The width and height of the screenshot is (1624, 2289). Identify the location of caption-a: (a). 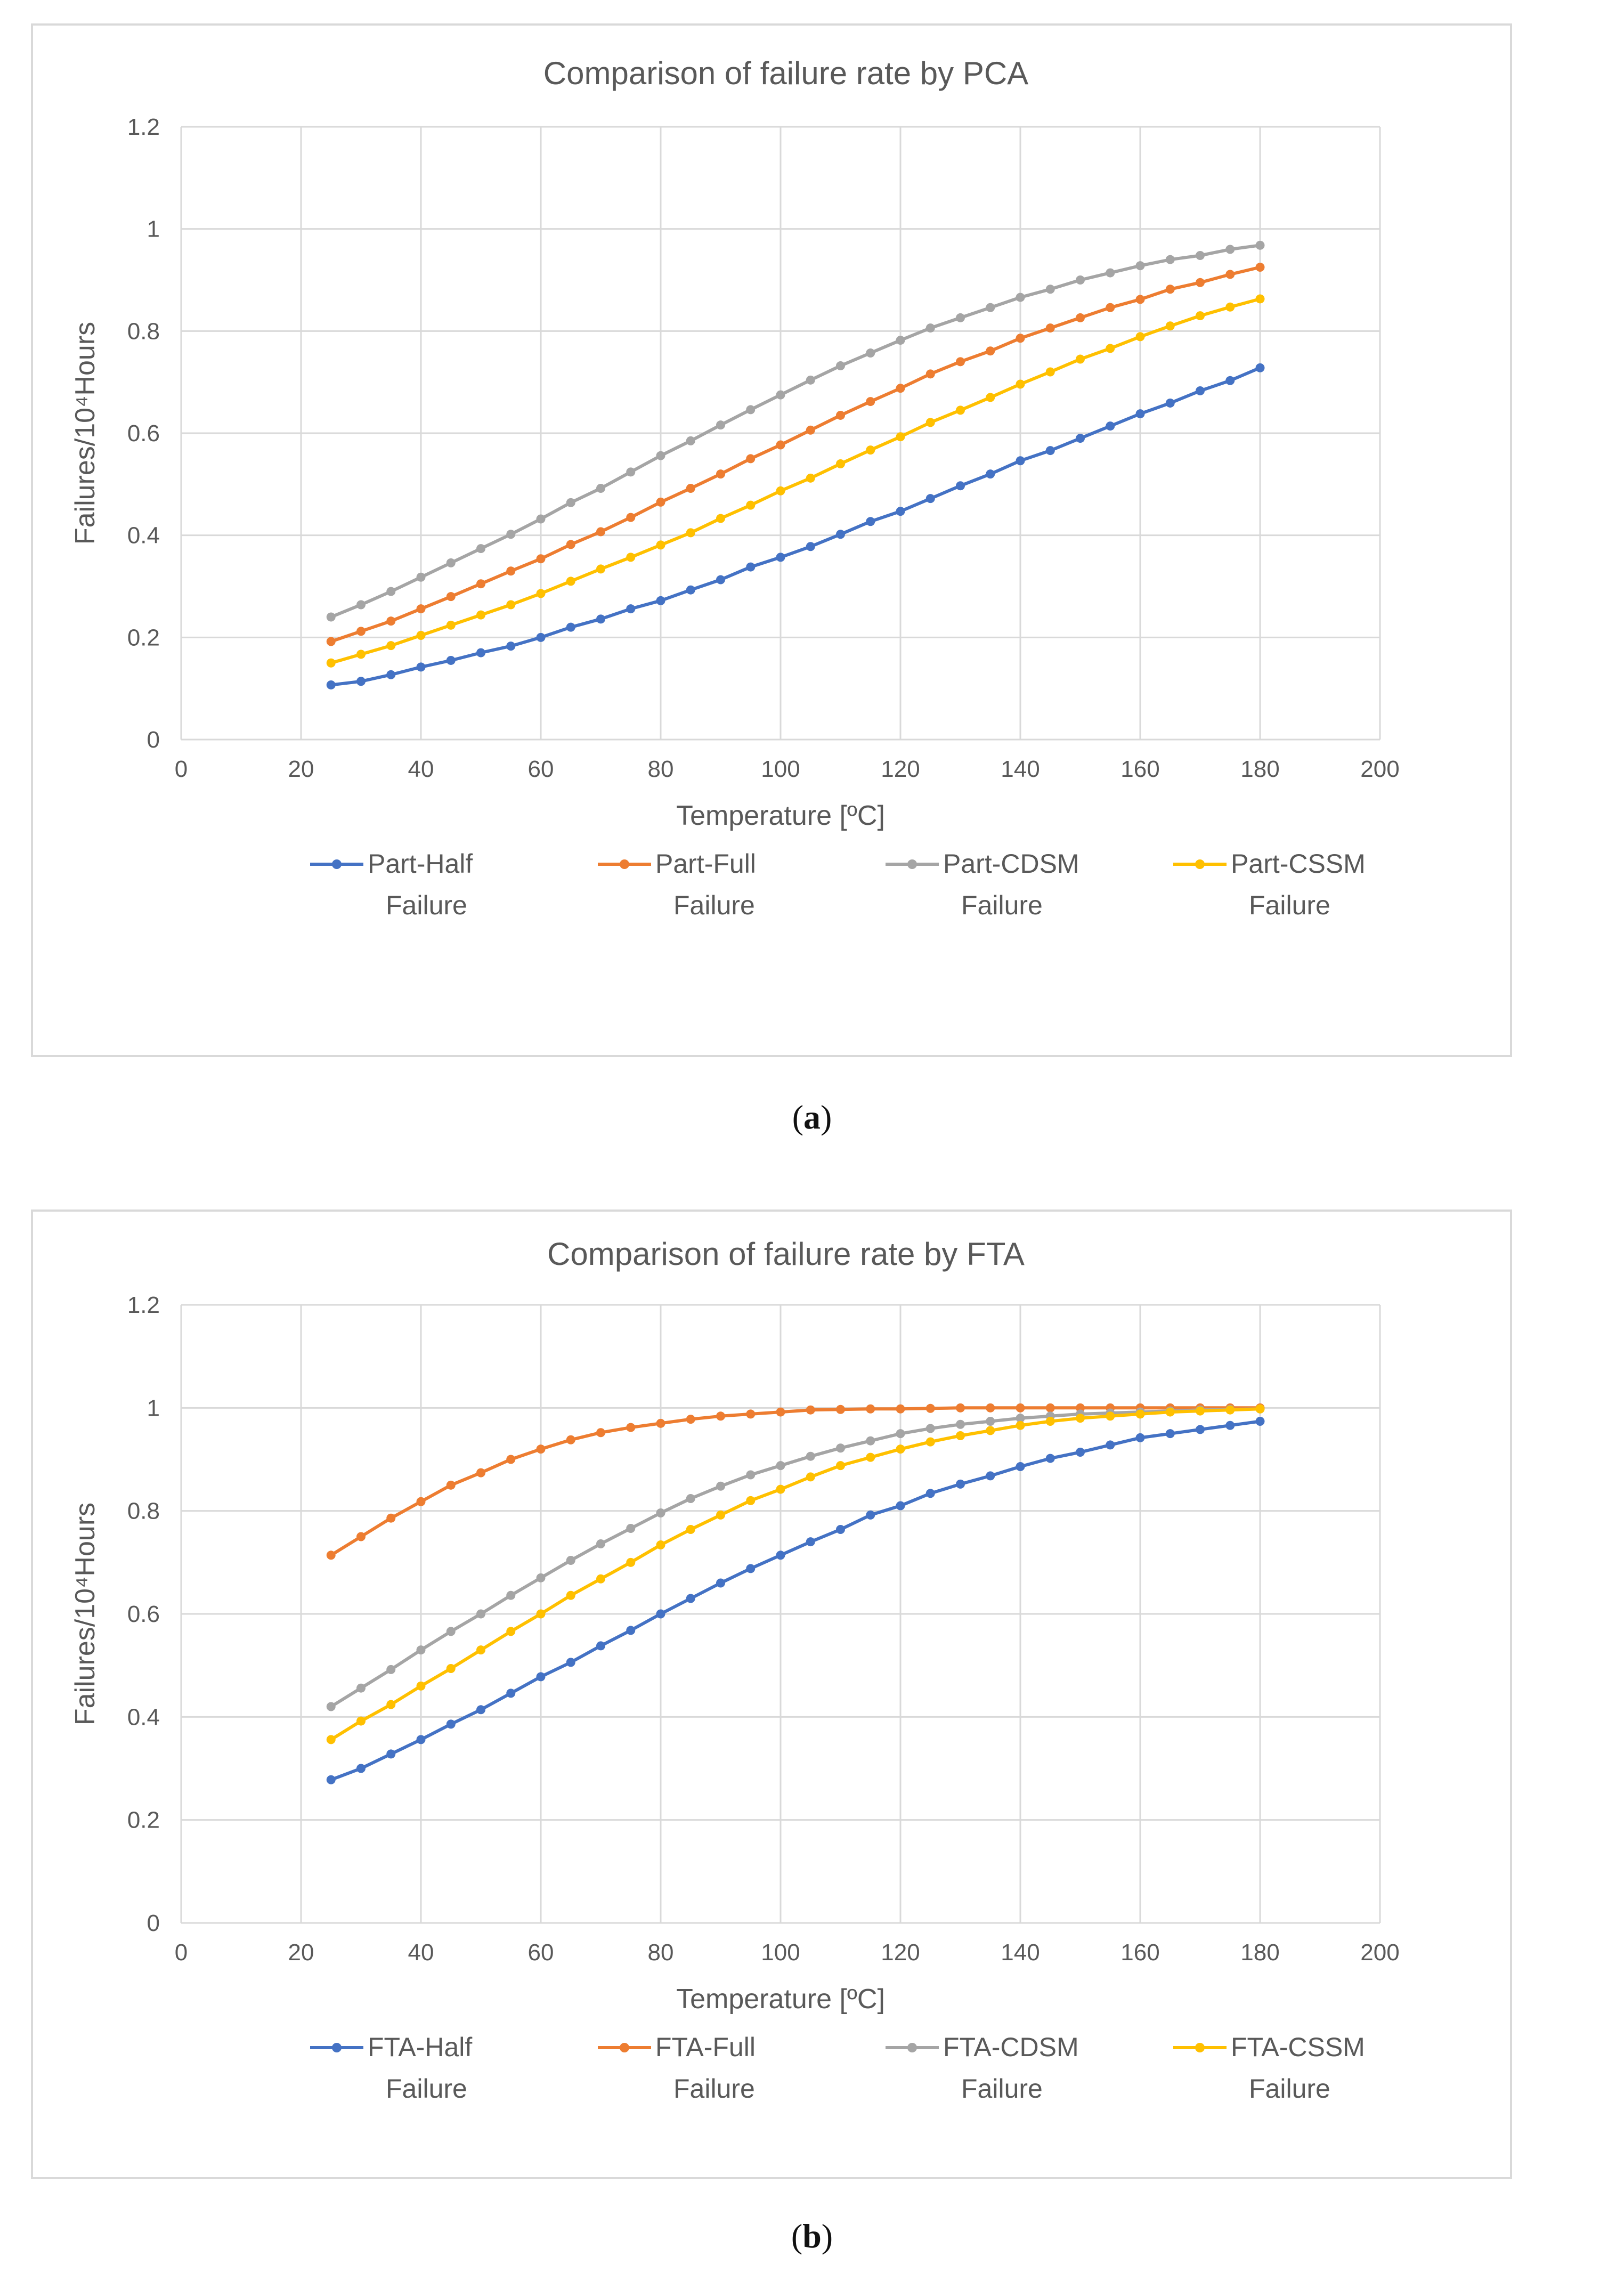
(812, 1117).